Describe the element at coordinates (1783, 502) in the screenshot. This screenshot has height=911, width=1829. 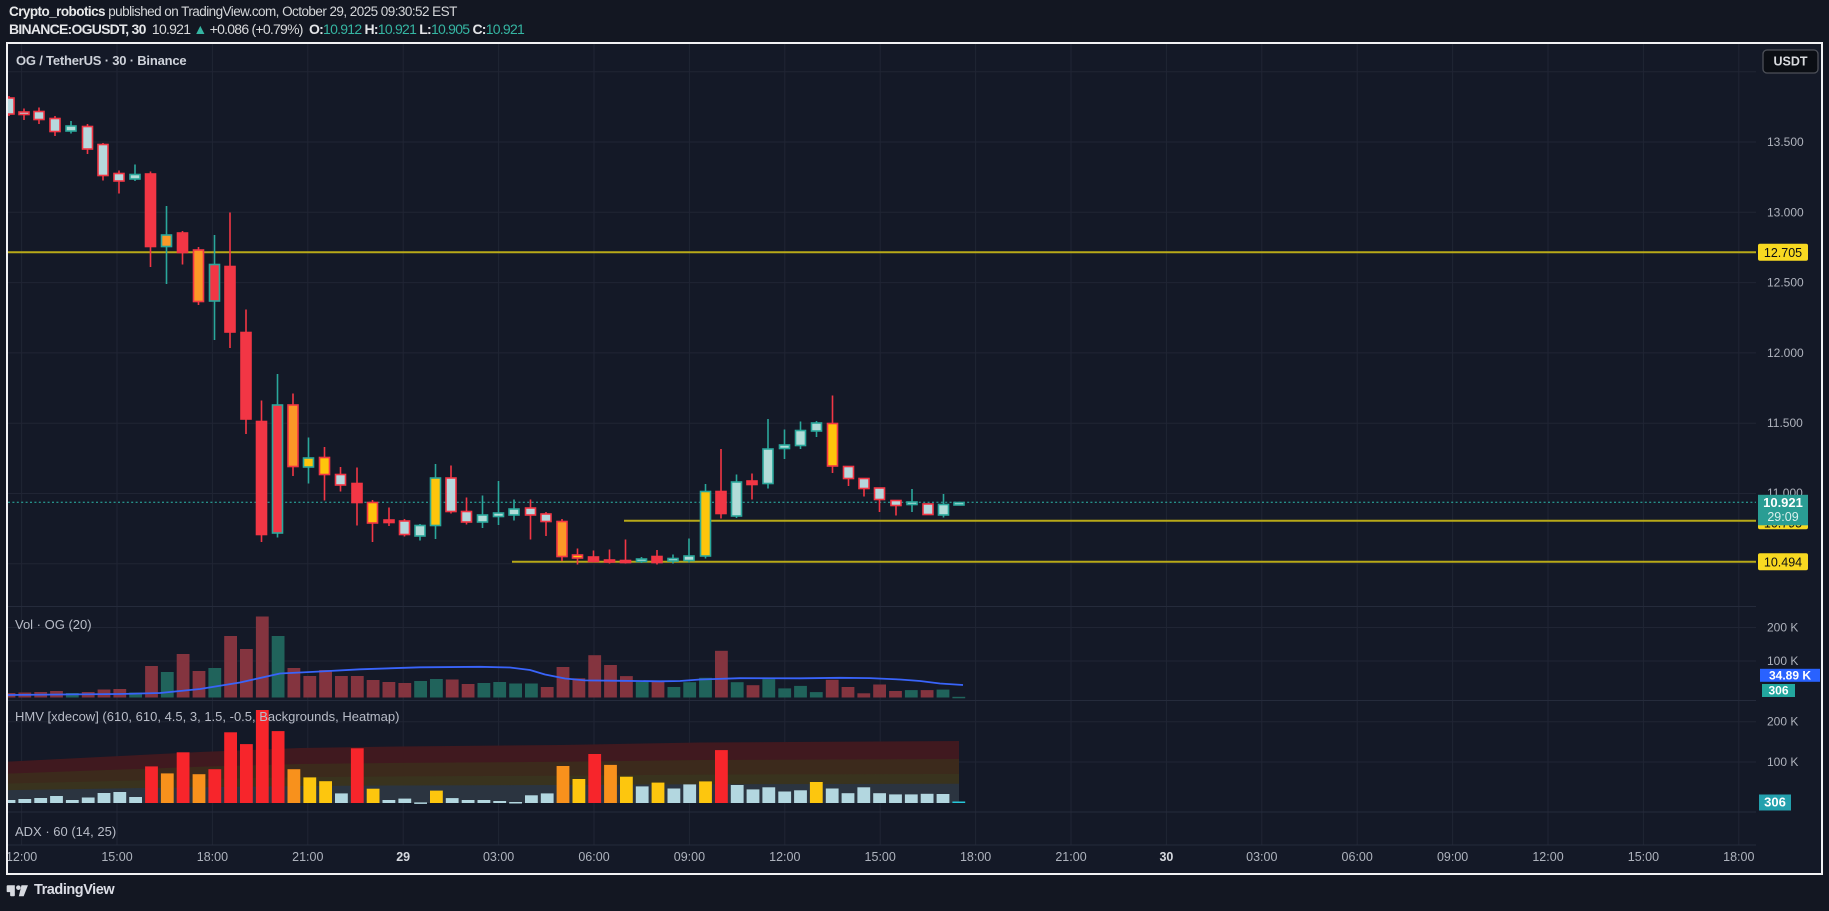
I see `svg-text: 10.921` at that location.